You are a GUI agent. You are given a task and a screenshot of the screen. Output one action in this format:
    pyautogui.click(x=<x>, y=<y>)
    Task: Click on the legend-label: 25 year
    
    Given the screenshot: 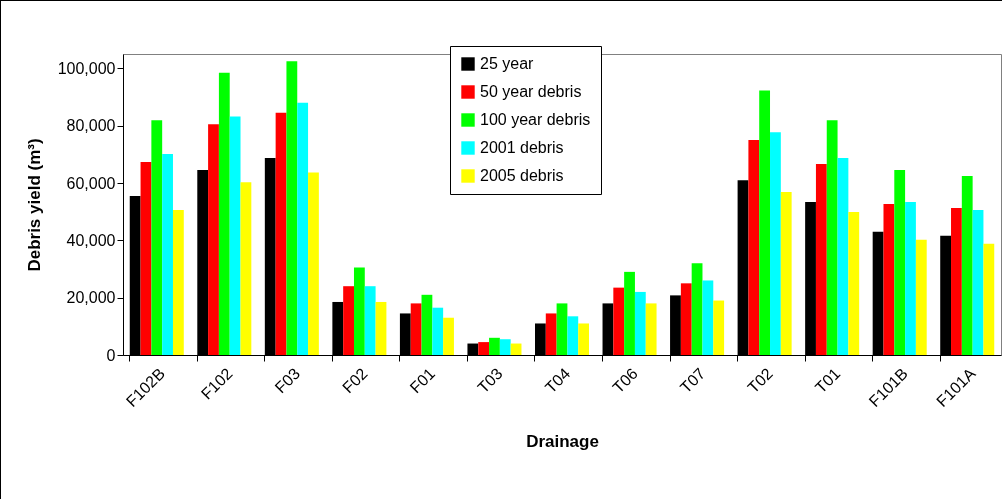 What is the action you would take?
    pyautogui.click(x=507, y=63)
    